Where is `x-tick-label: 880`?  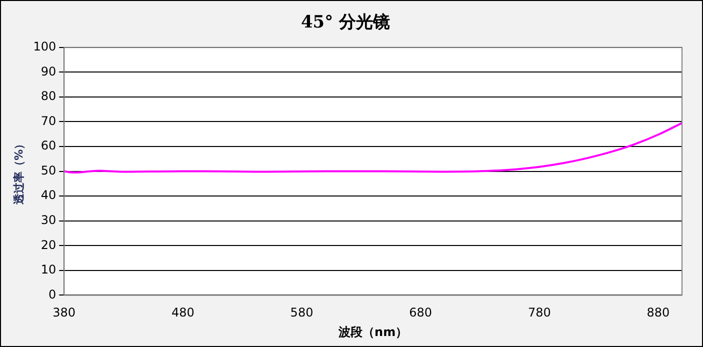 x-tick-label: 880 is located at coordinates (658, 313).